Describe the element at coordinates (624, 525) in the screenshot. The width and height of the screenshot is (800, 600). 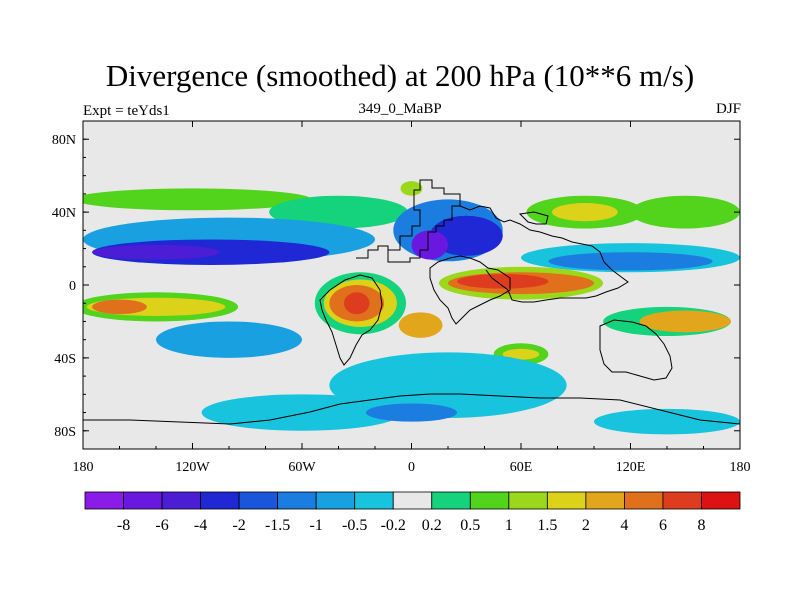
I see `colorbar-label-13: 4` at that location.